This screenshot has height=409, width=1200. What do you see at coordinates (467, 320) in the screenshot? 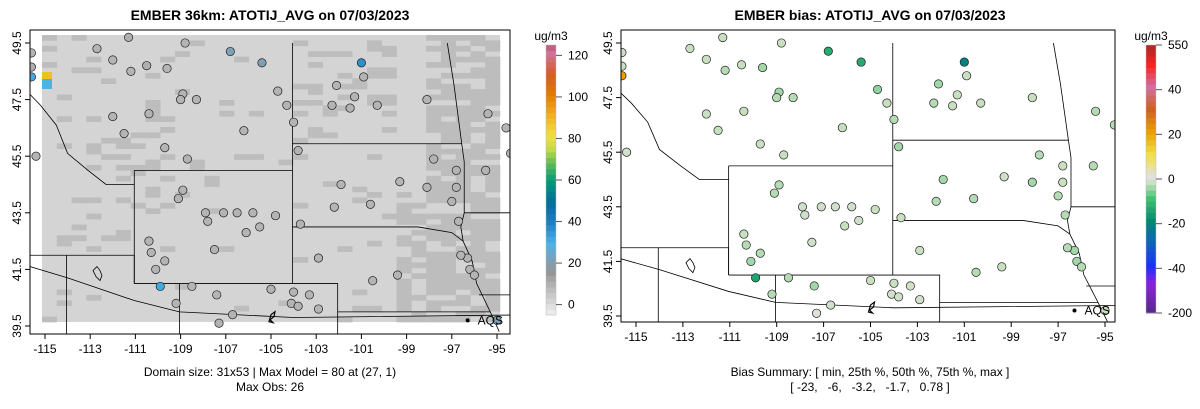
I see `aqs-legend-dot` at bounding box center [467, 320].